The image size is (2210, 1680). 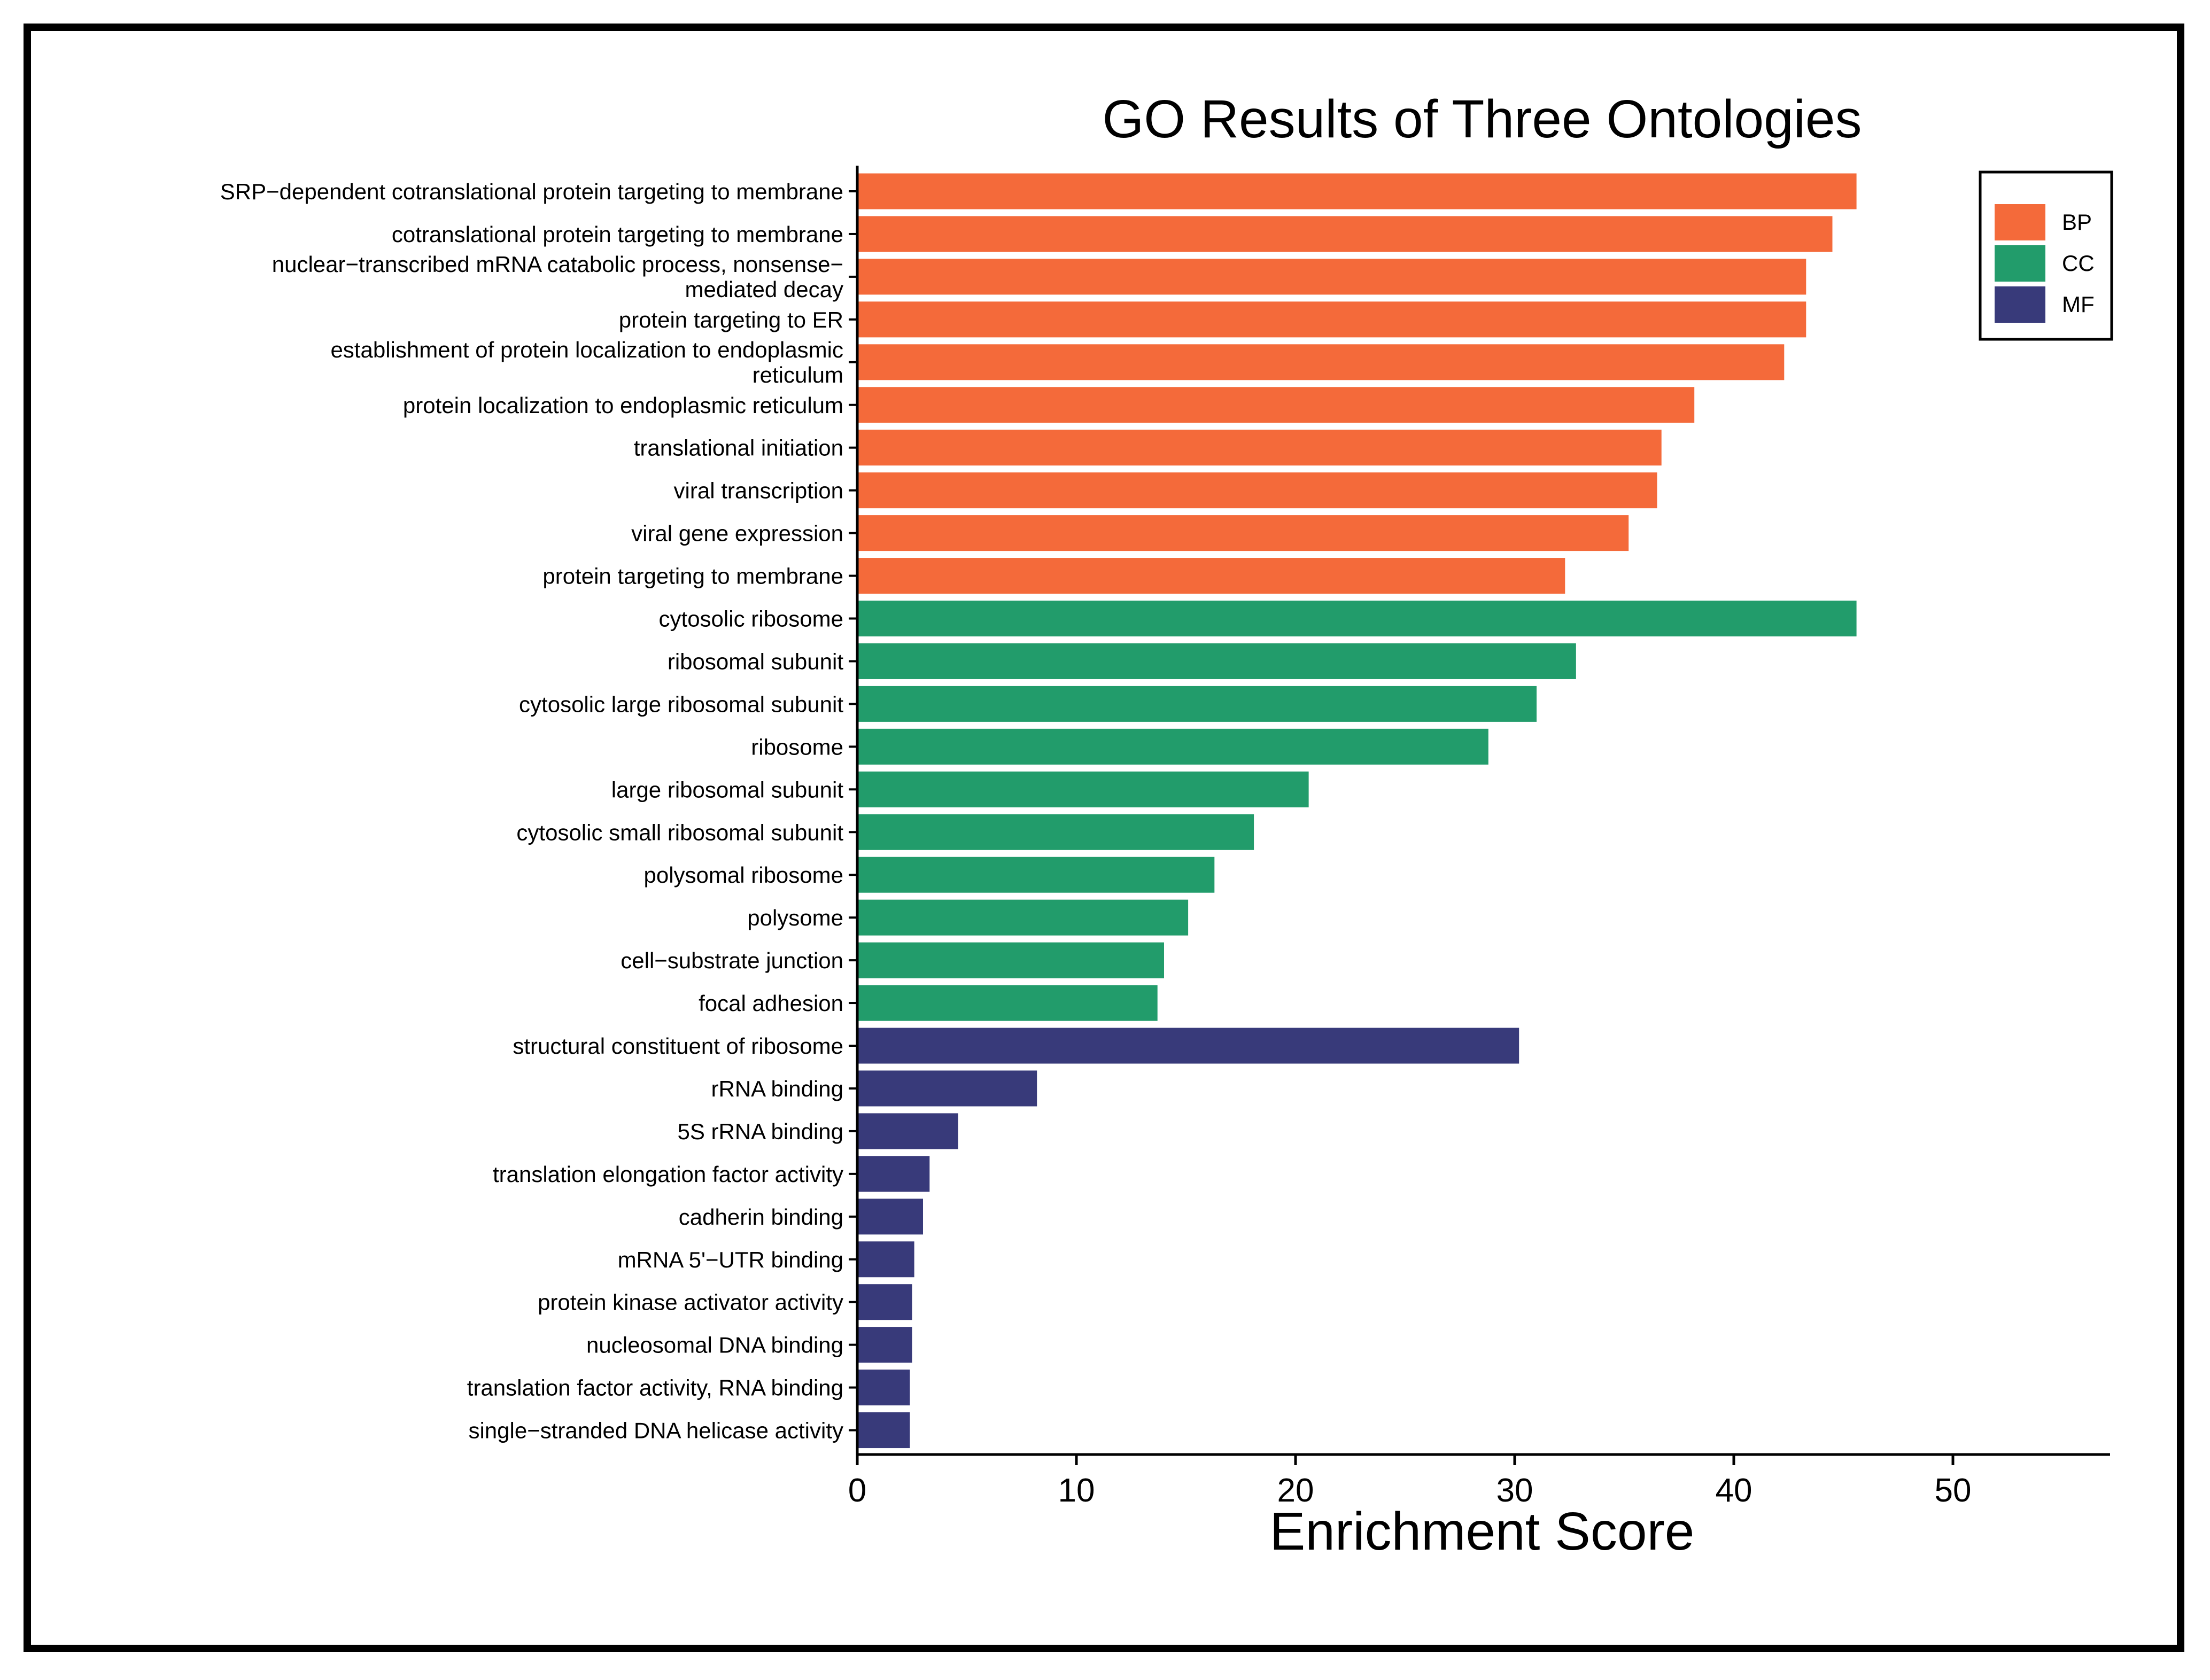 I want to click on category-label: protein targeting to ER, so click(x=731, y=319).